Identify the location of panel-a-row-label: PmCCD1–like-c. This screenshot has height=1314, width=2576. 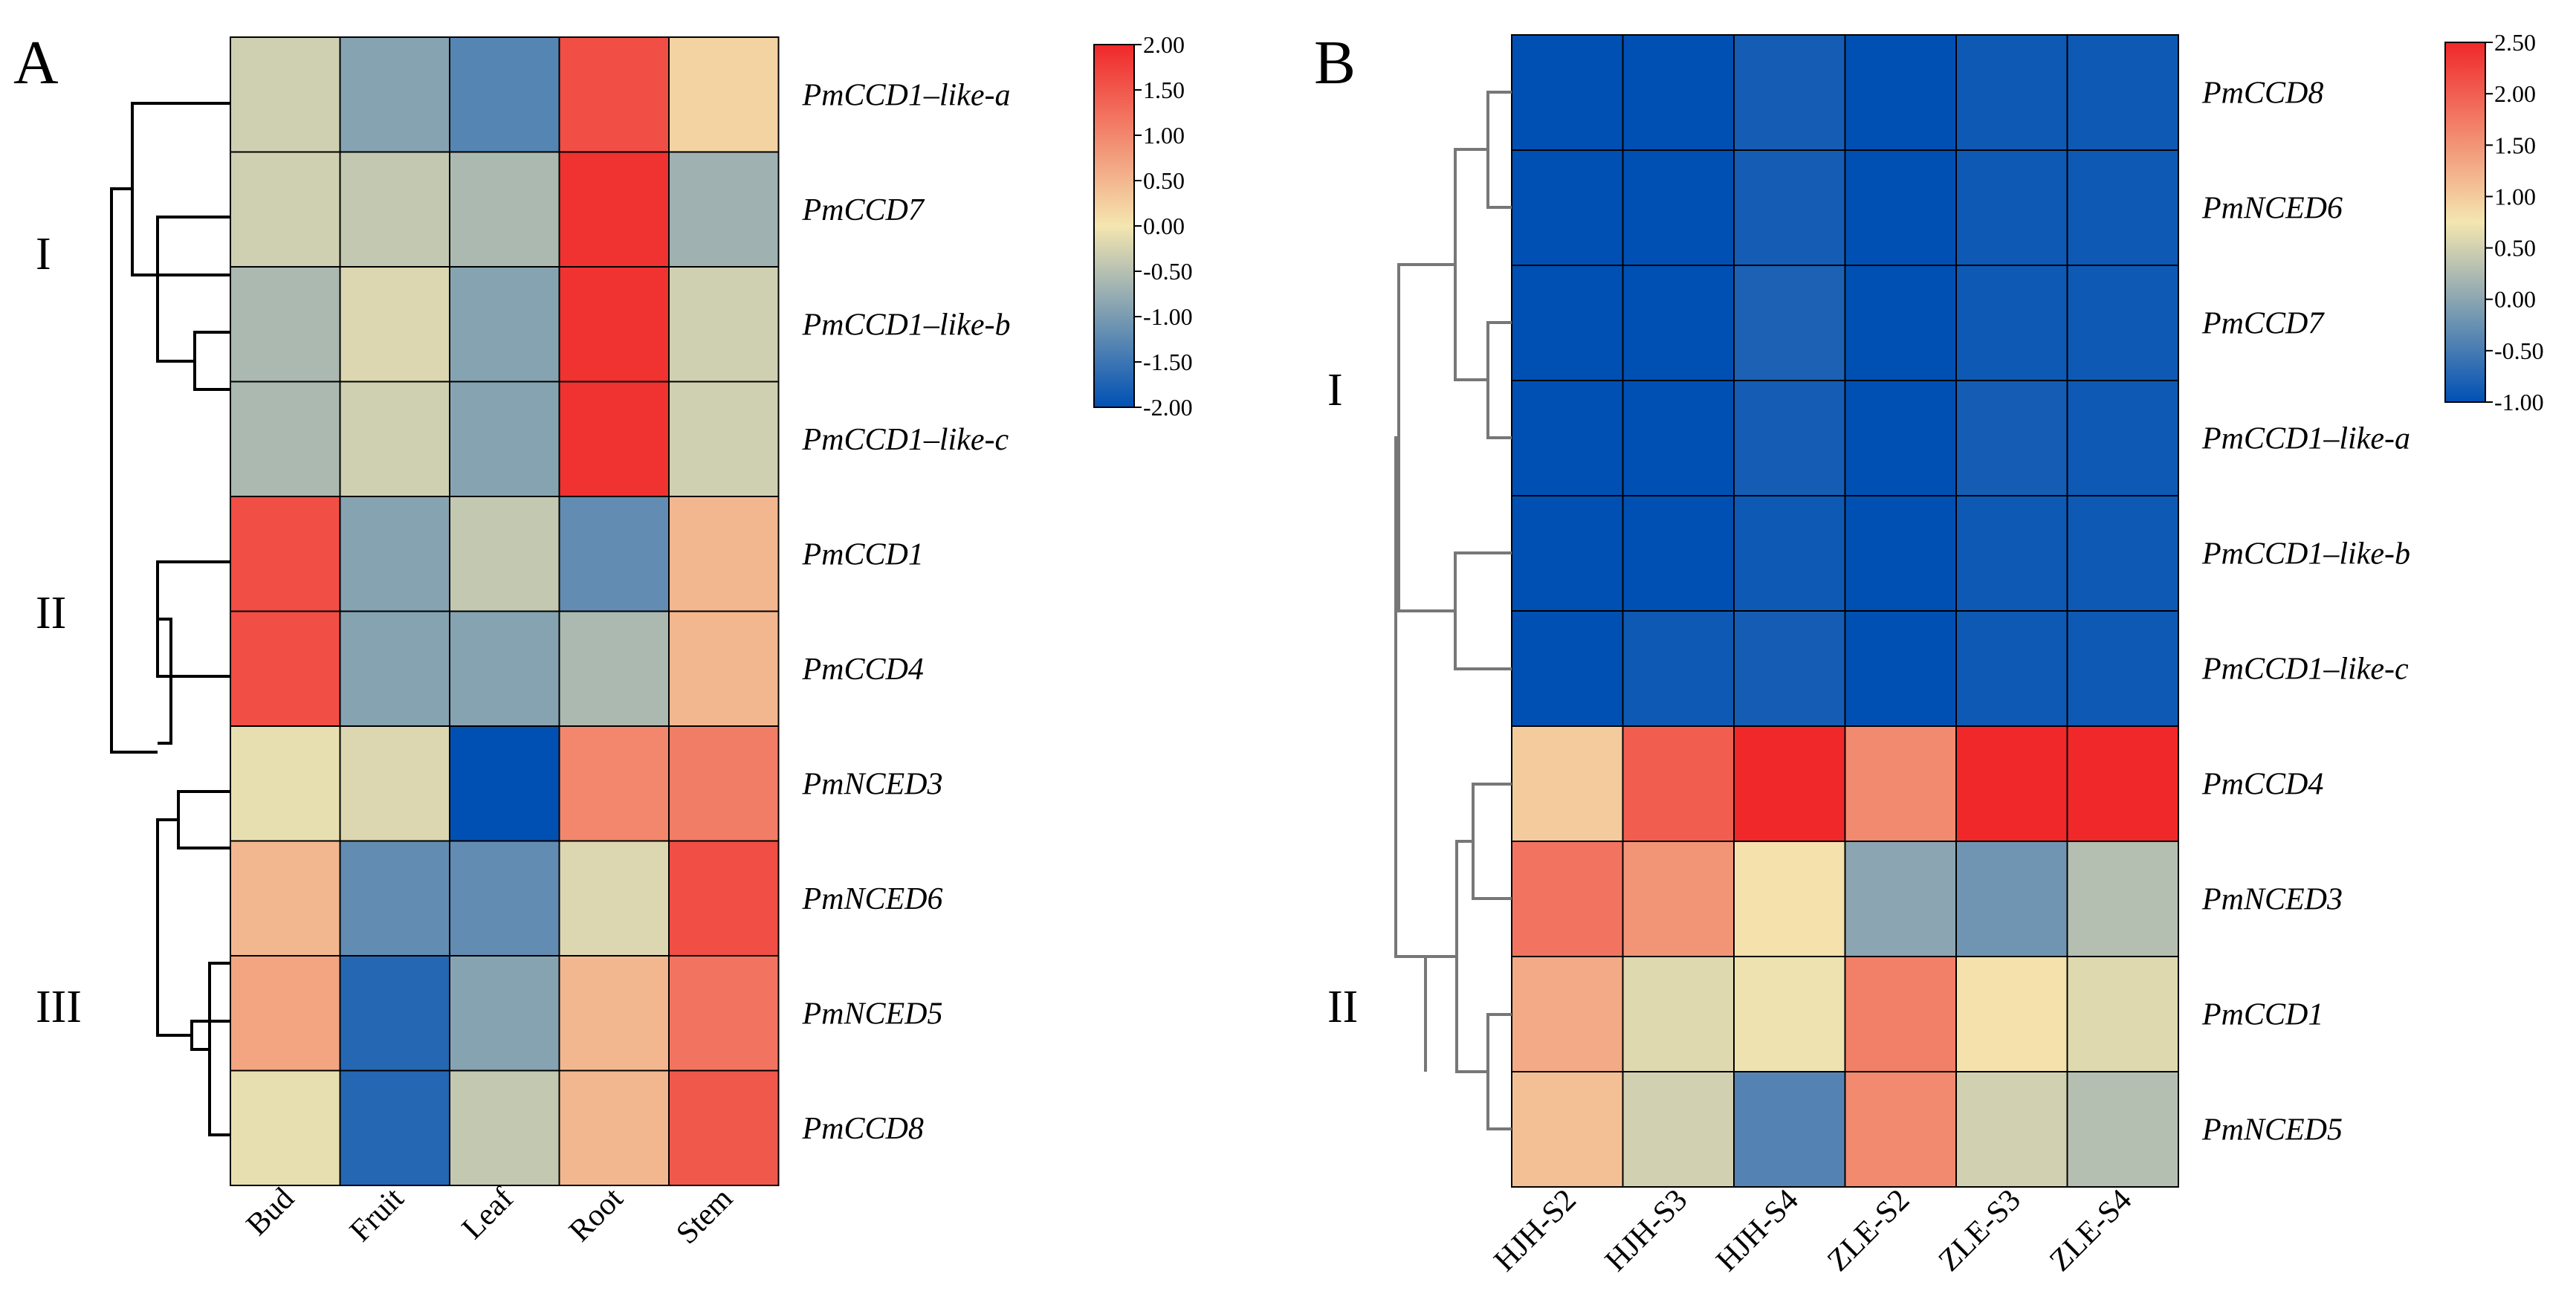
(905, 440).